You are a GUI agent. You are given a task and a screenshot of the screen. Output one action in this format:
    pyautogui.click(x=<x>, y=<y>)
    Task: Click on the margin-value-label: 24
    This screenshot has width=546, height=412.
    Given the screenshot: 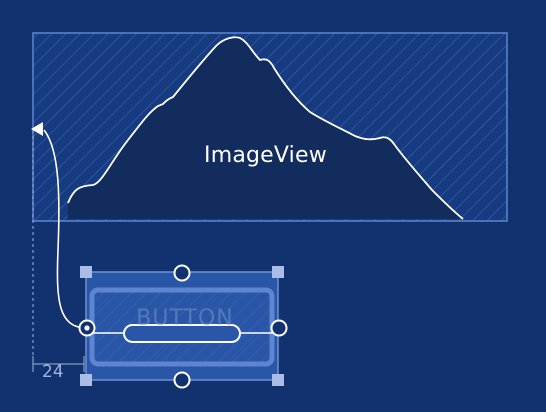 What is the action you would take?
    pyautogui.click(x=53, y=372)
    